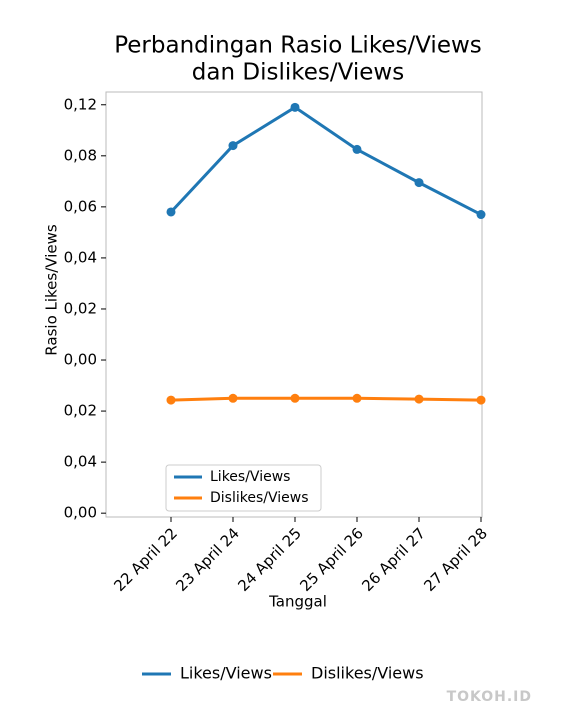 The image size is (566, 723). Describe the element at coordinates (80, 206) in the screenshot. I see `y-tick-label: 0,06` at that location.